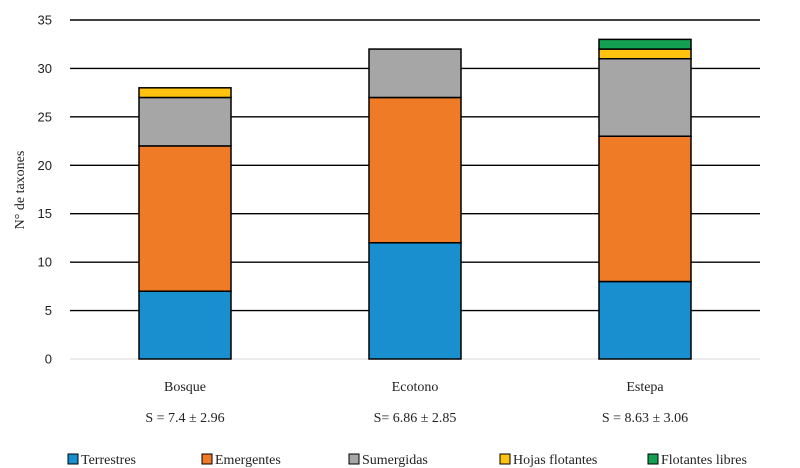 The image size is (800, 468). I want to click on category-note: S = 8.63 ± 3.06, so click(645, 418).